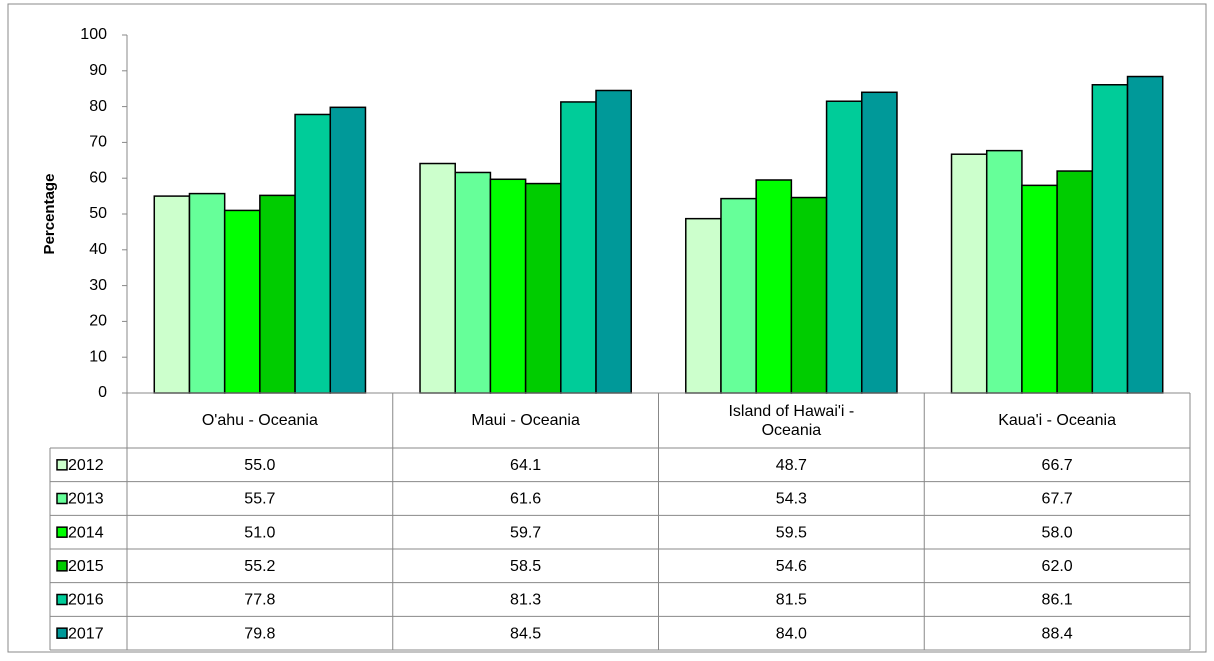 This screenshot has width=1214, height=661. Describe the element at coordinates (86, 465) in the screenshot. I see `legend-label: 2012` at that location.